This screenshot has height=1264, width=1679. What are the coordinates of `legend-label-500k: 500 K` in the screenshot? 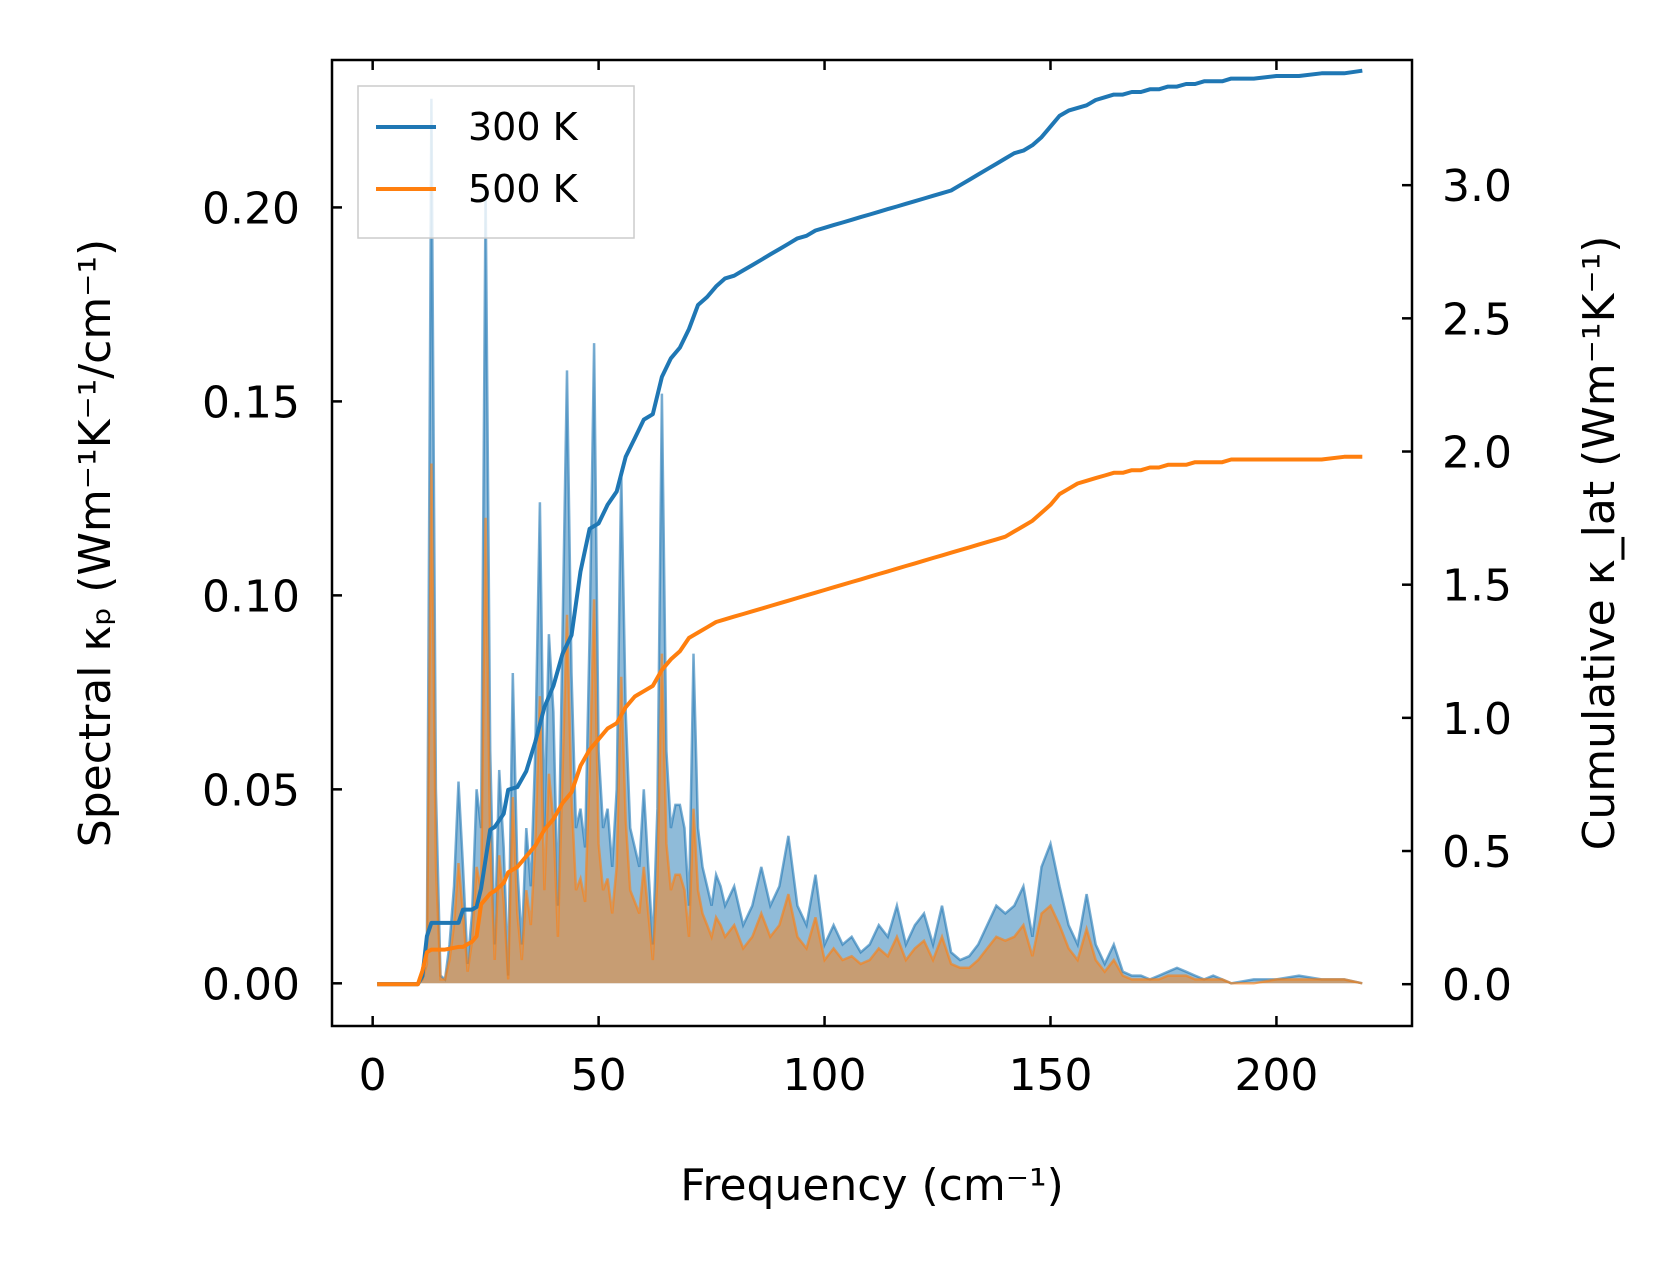 It's located at (523, 189).